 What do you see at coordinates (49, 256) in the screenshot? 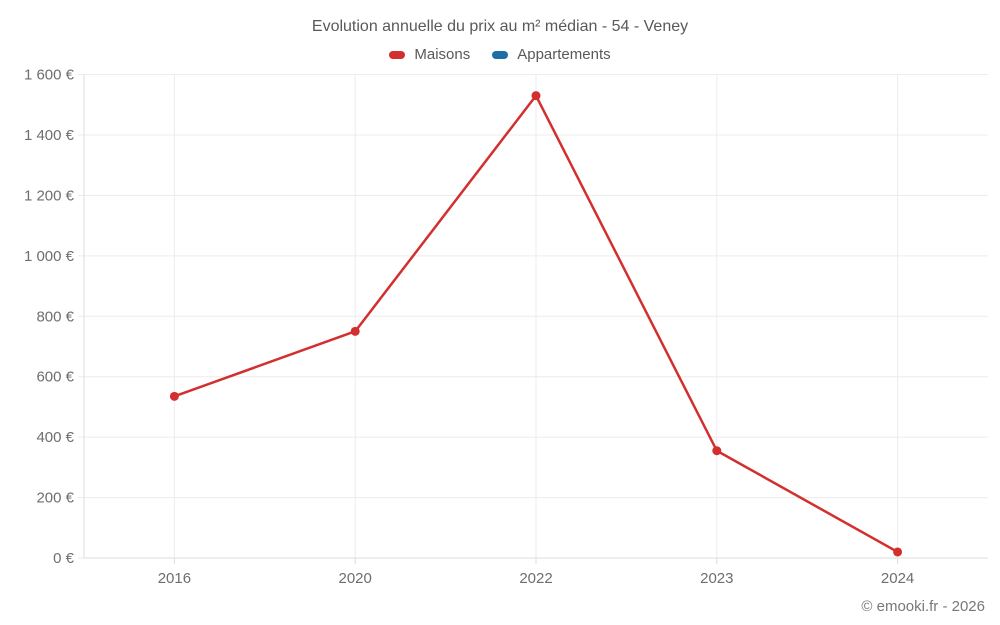
I see `y-tick-label: 1 000 €` at bounding box center [49, 256].